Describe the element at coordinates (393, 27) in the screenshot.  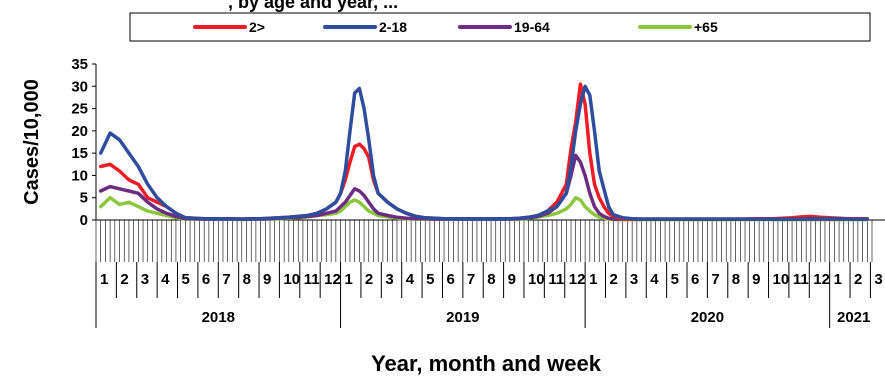
I see `legend-label: 2-18` at that location.